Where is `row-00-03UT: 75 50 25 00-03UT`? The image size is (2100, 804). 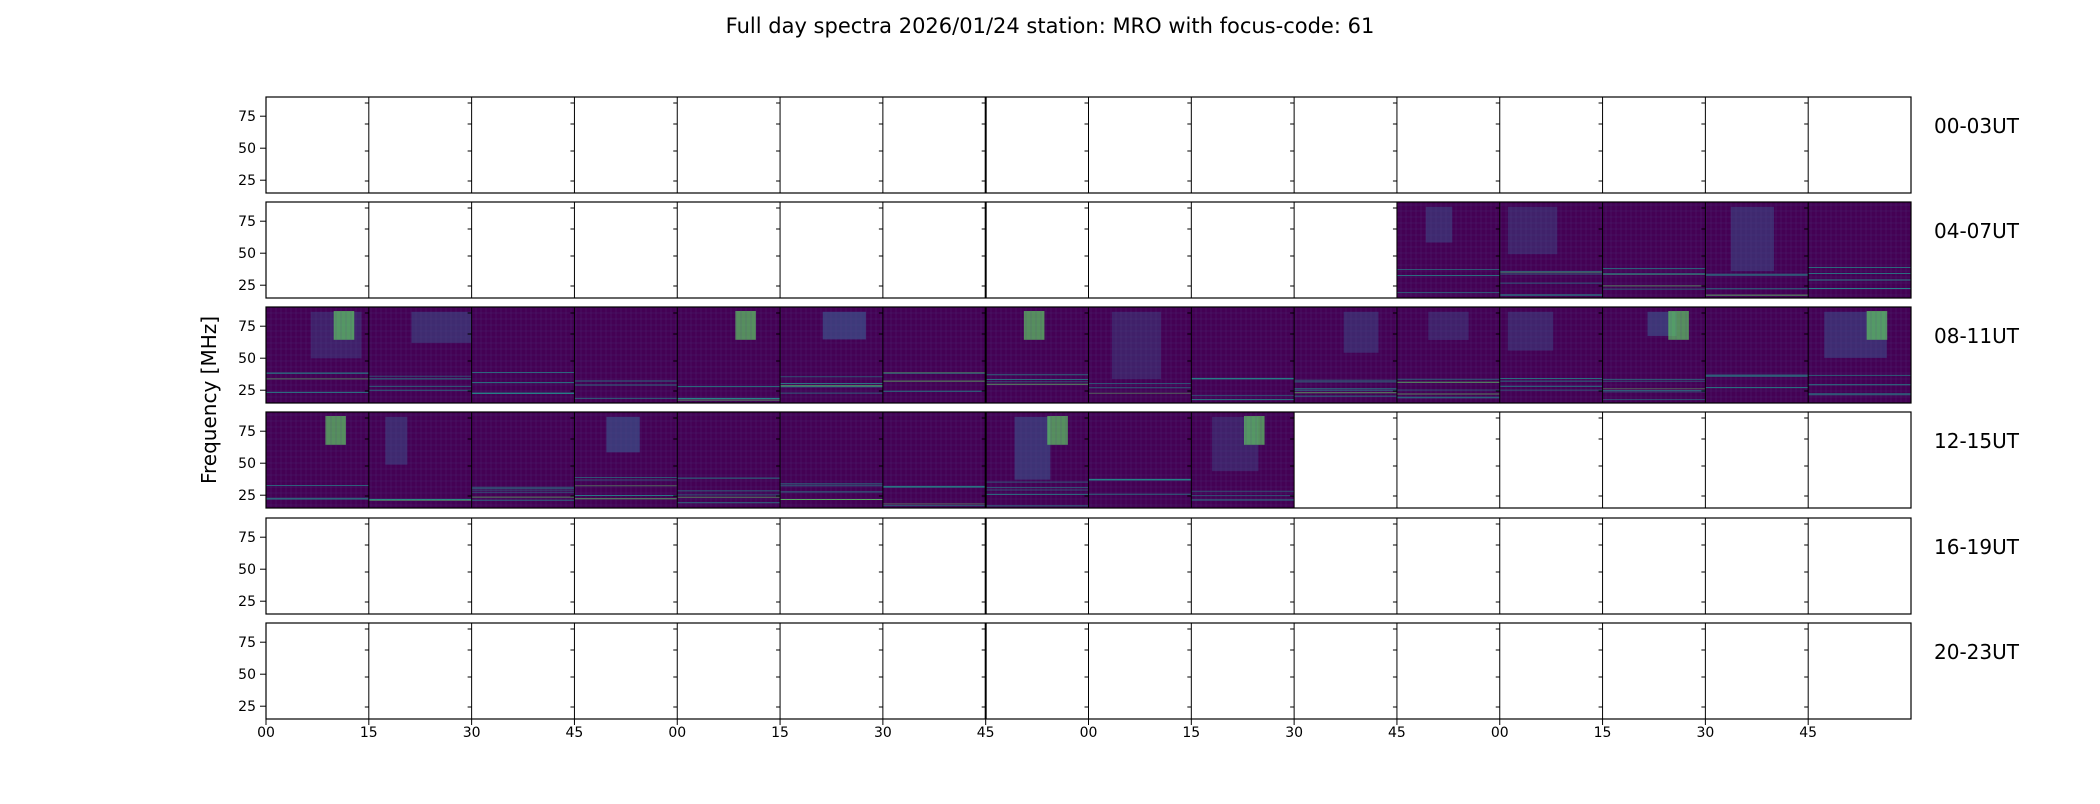 row-00-03UT: 75 50 25 00-03UT is located at coordinates (1129, 145).